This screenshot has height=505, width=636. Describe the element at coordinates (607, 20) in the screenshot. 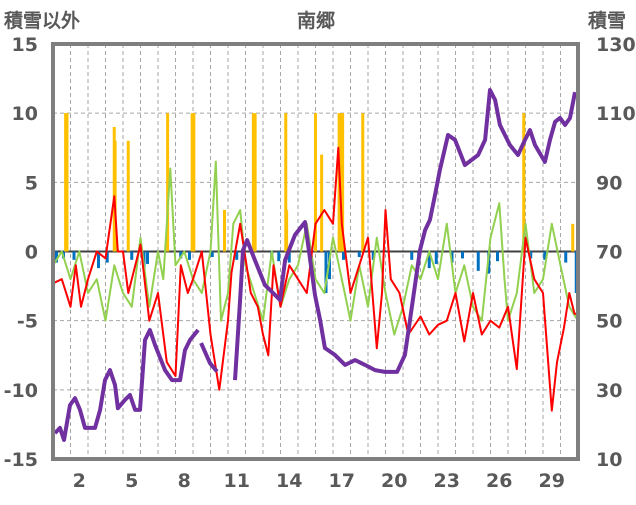

I see `right-axis-title: 積雪` at that location.